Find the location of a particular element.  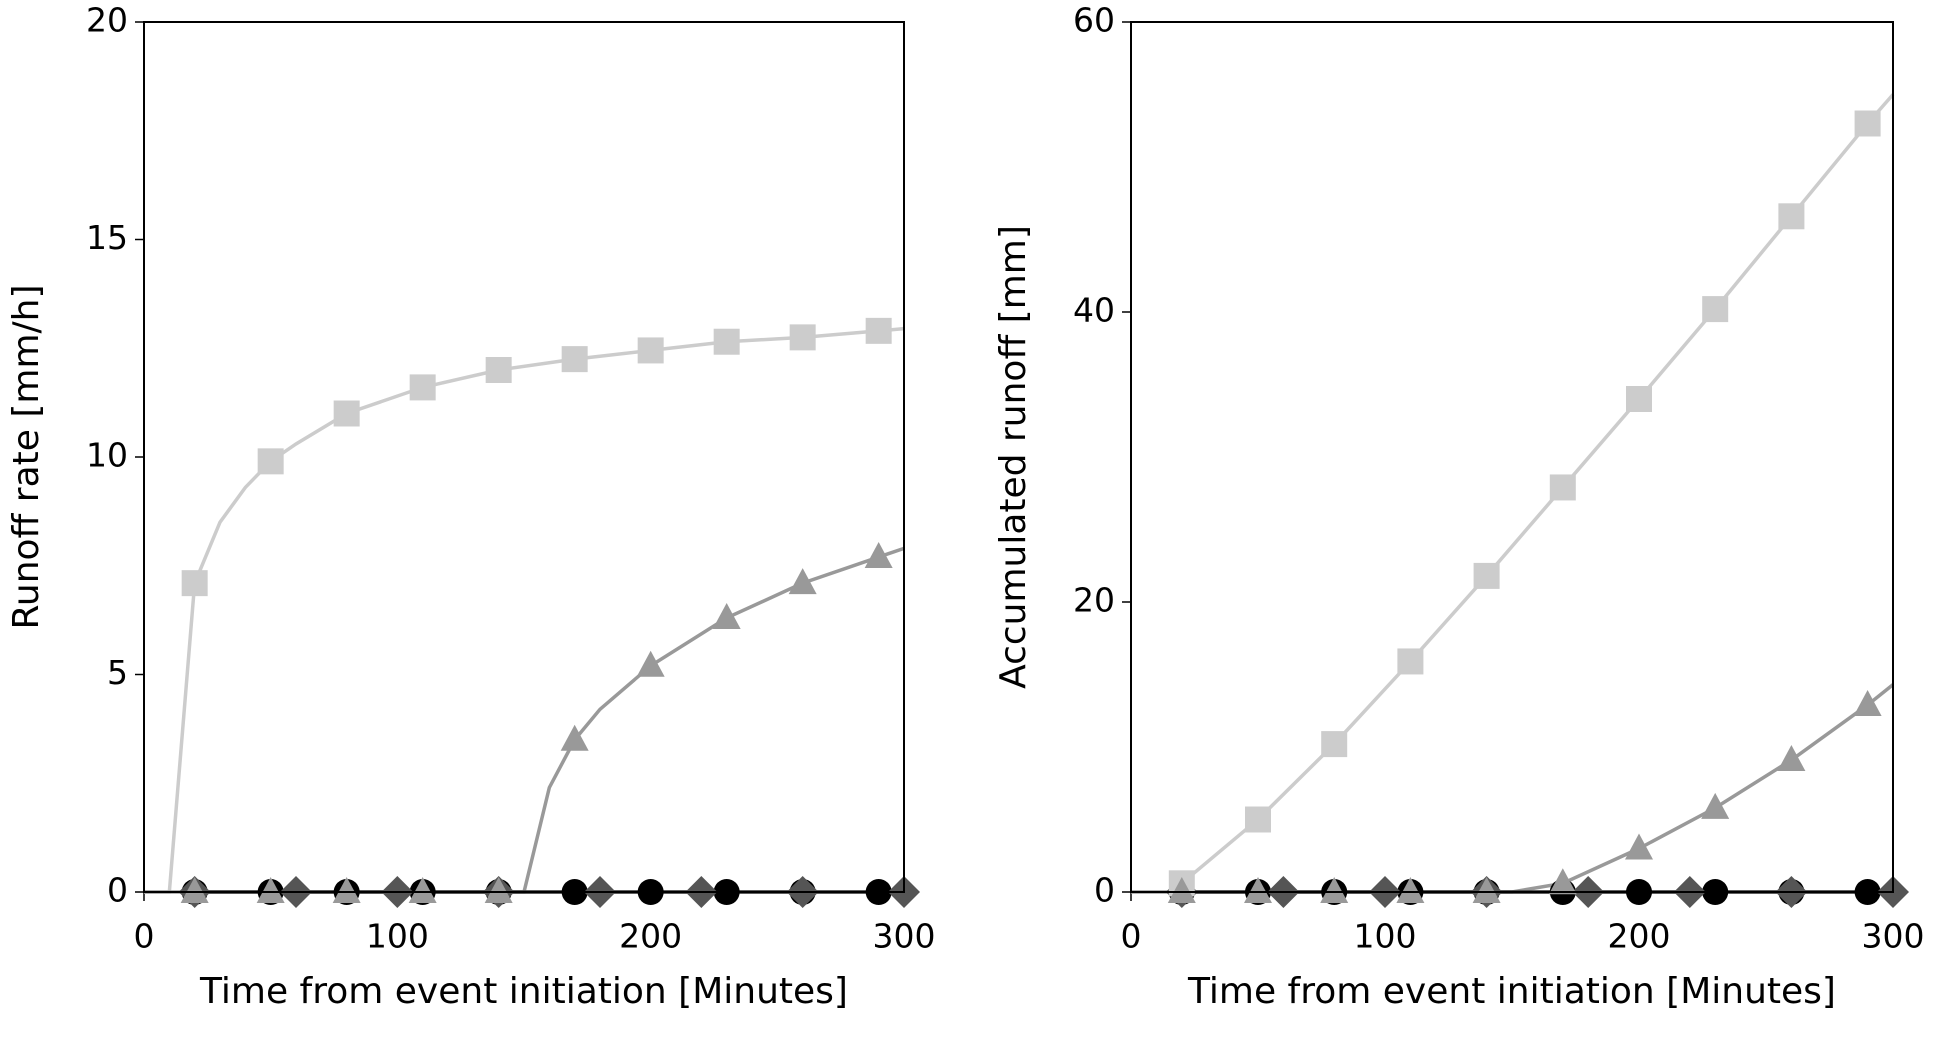

y-axis-label: Runoff rate [mm/h] is located at coordinates (26, 456).